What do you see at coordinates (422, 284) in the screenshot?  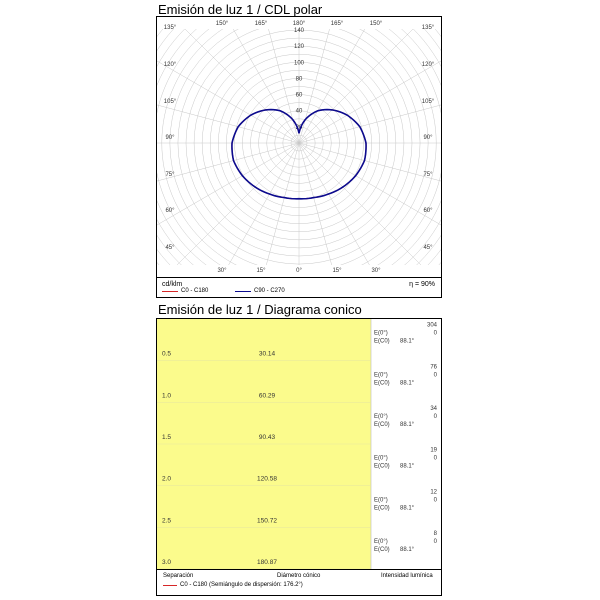 I see `efficiency-label: η = 90%` at bounding box center [422, 284].